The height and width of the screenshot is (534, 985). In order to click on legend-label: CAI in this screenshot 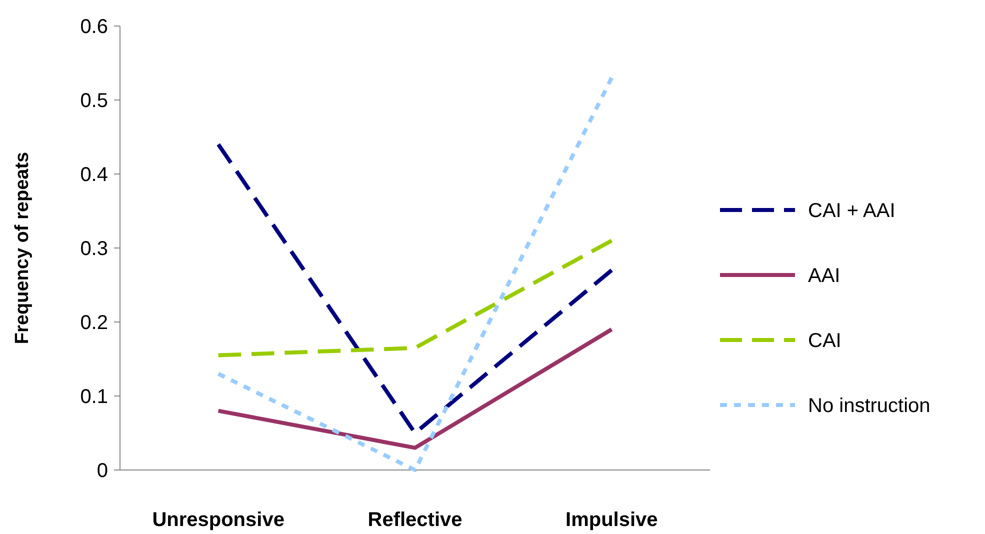, I will do `click(825, 341)`.